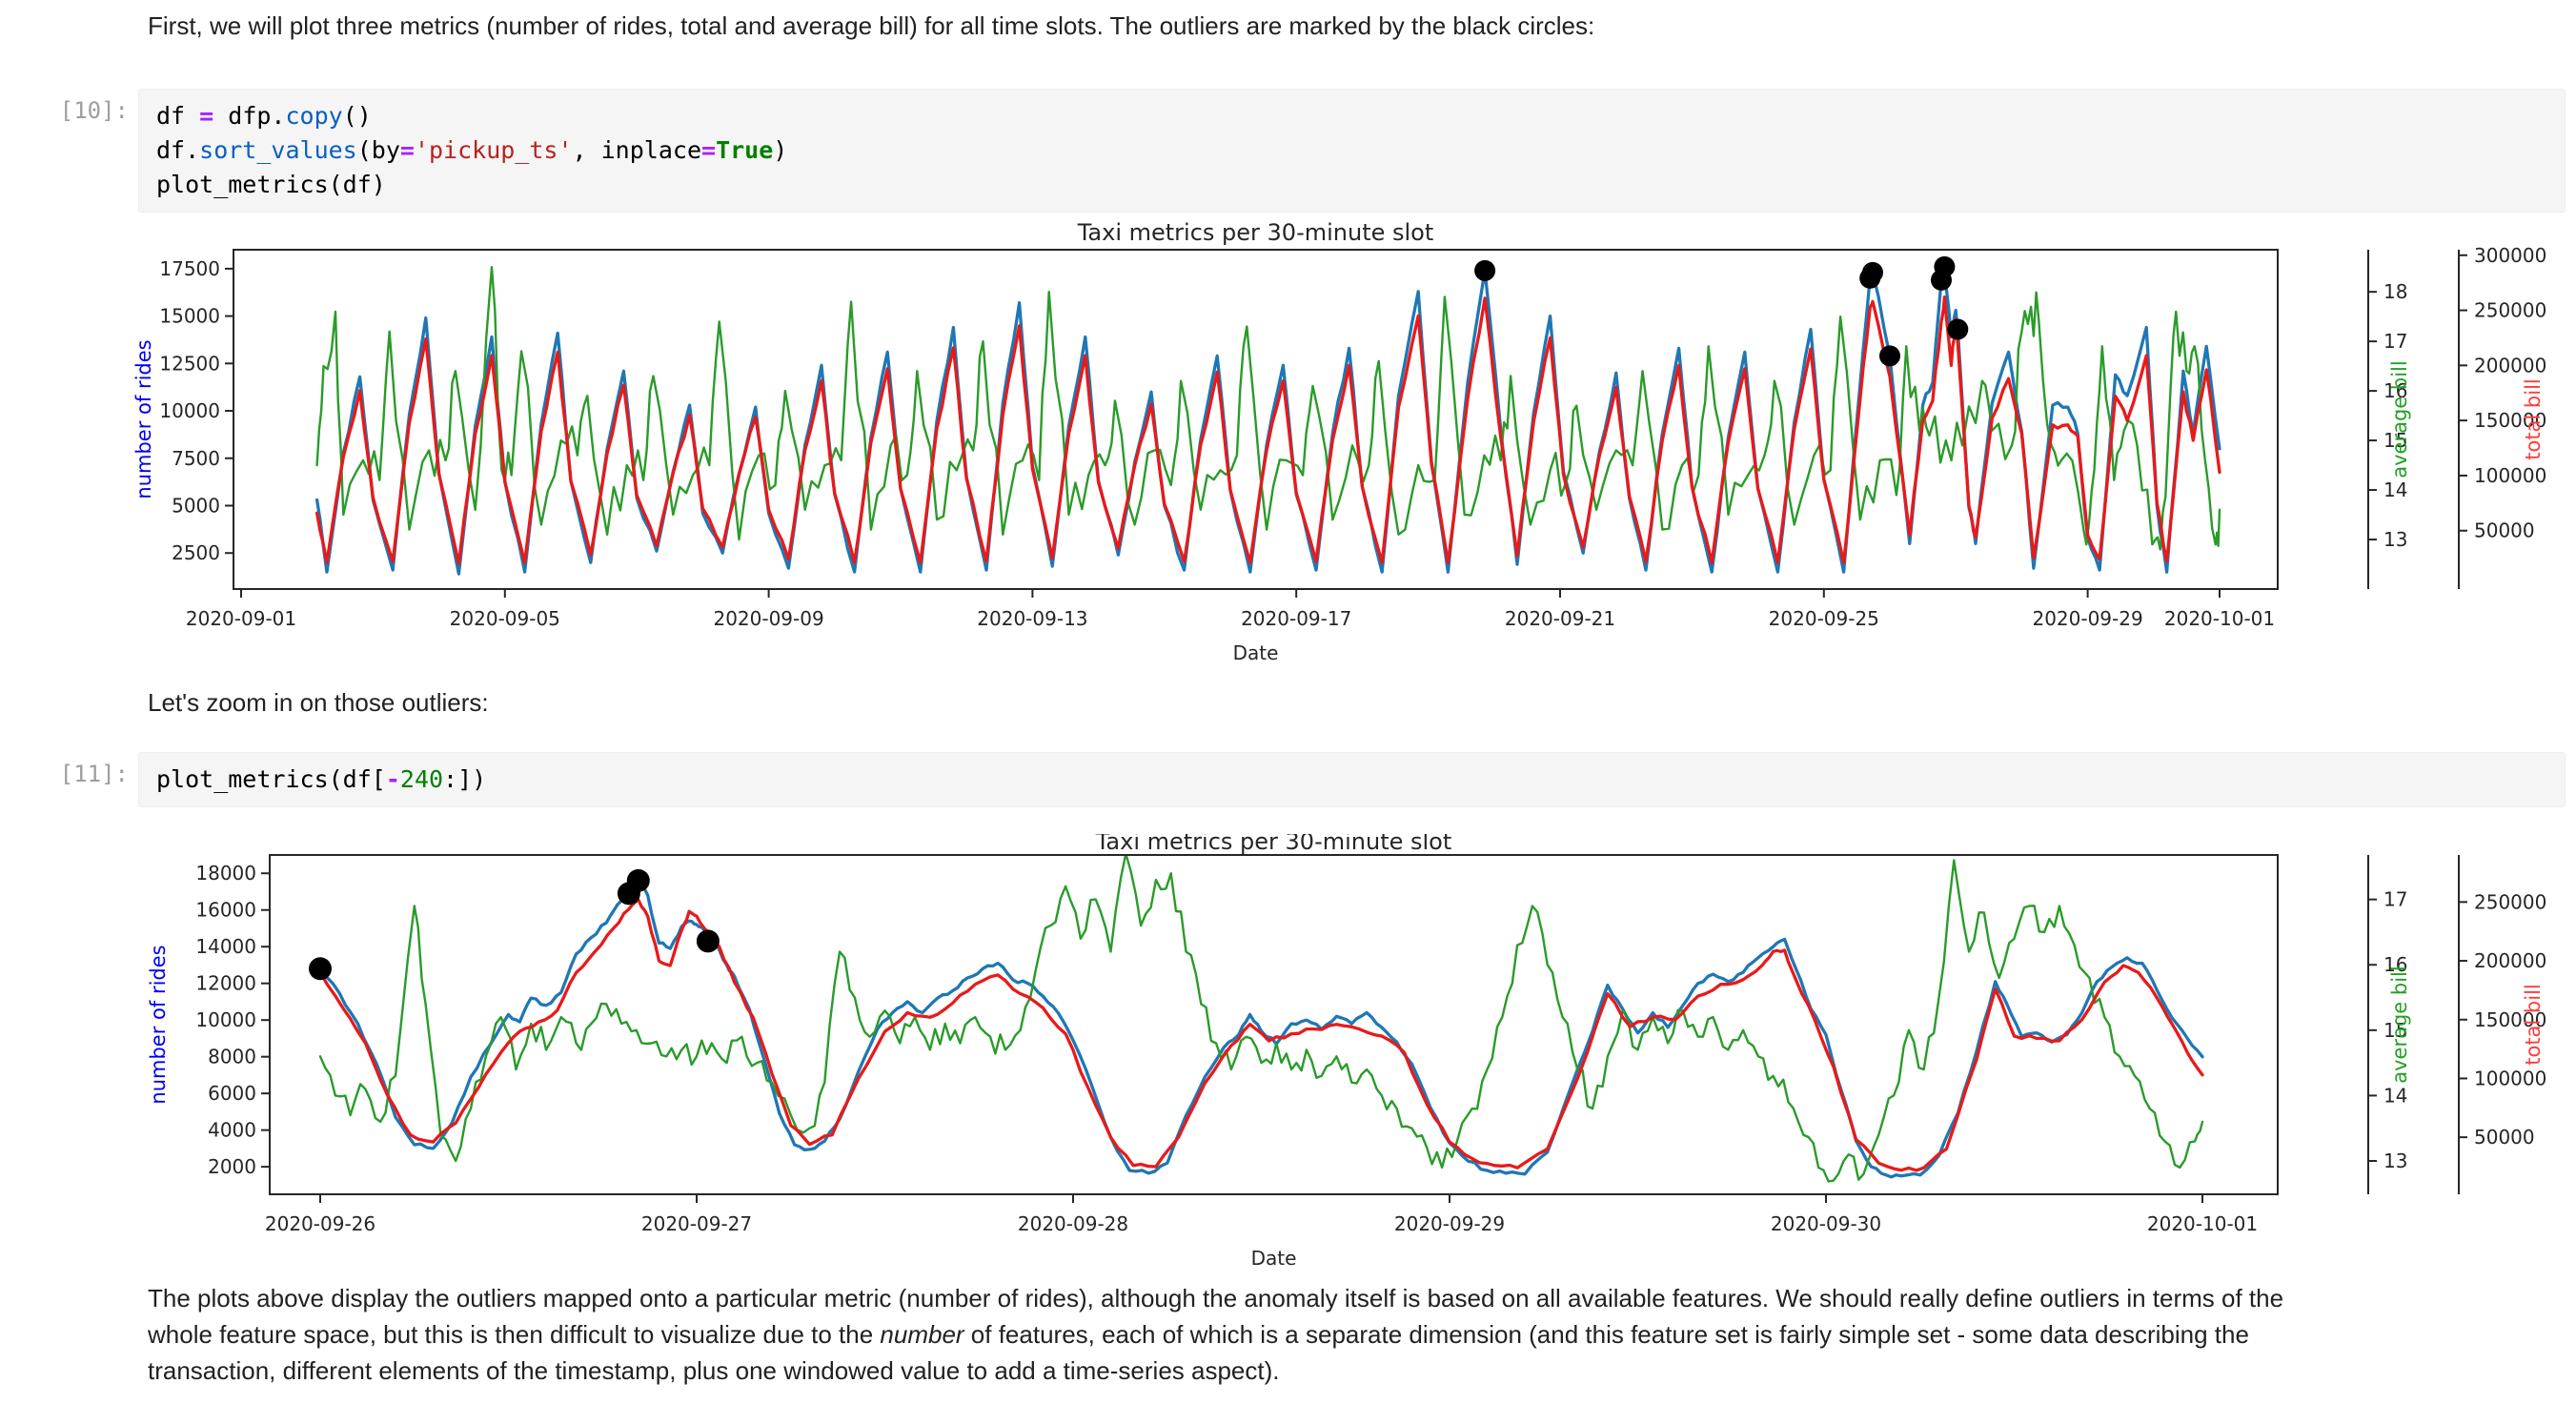 Image resolution: width=2576 pixels, height=1424 pixels. What do you see at coordinates (1296, 618) in the screenshot?
I see `svg-text: 2020-09-17` at bounding box center [1296, 618].